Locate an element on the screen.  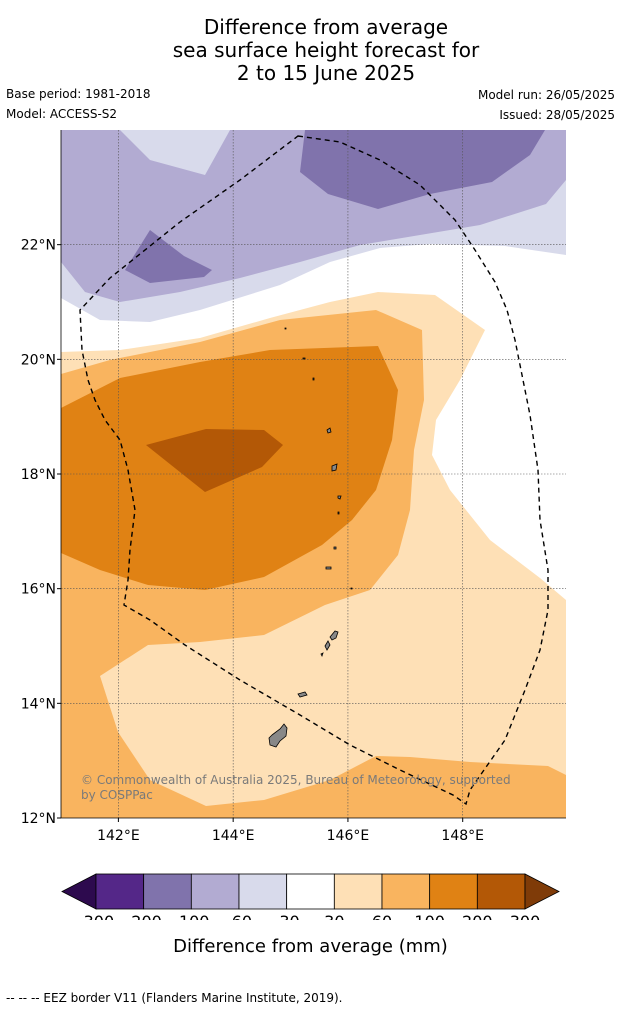
model-run-label: Model run: 26/05/2025 is located at coordinates (546, 95).